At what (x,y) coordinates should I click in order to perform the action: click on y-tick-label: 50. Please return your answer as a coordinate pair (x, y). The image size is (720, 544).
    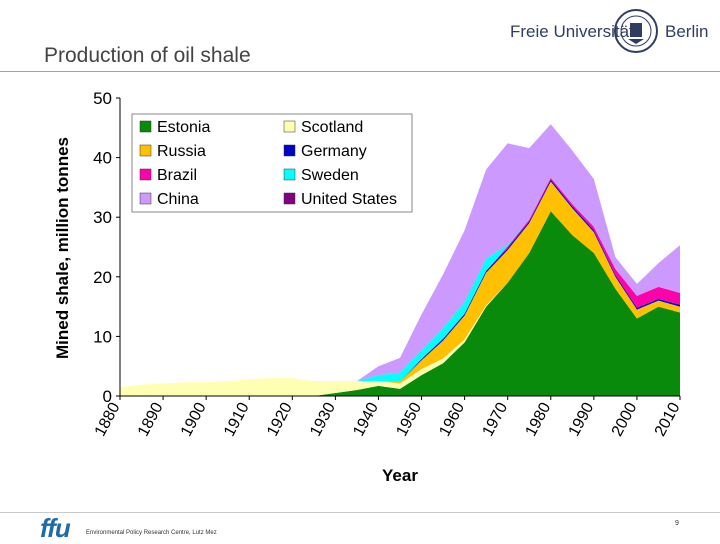
    Looking at the image, I should click on (102, 98).